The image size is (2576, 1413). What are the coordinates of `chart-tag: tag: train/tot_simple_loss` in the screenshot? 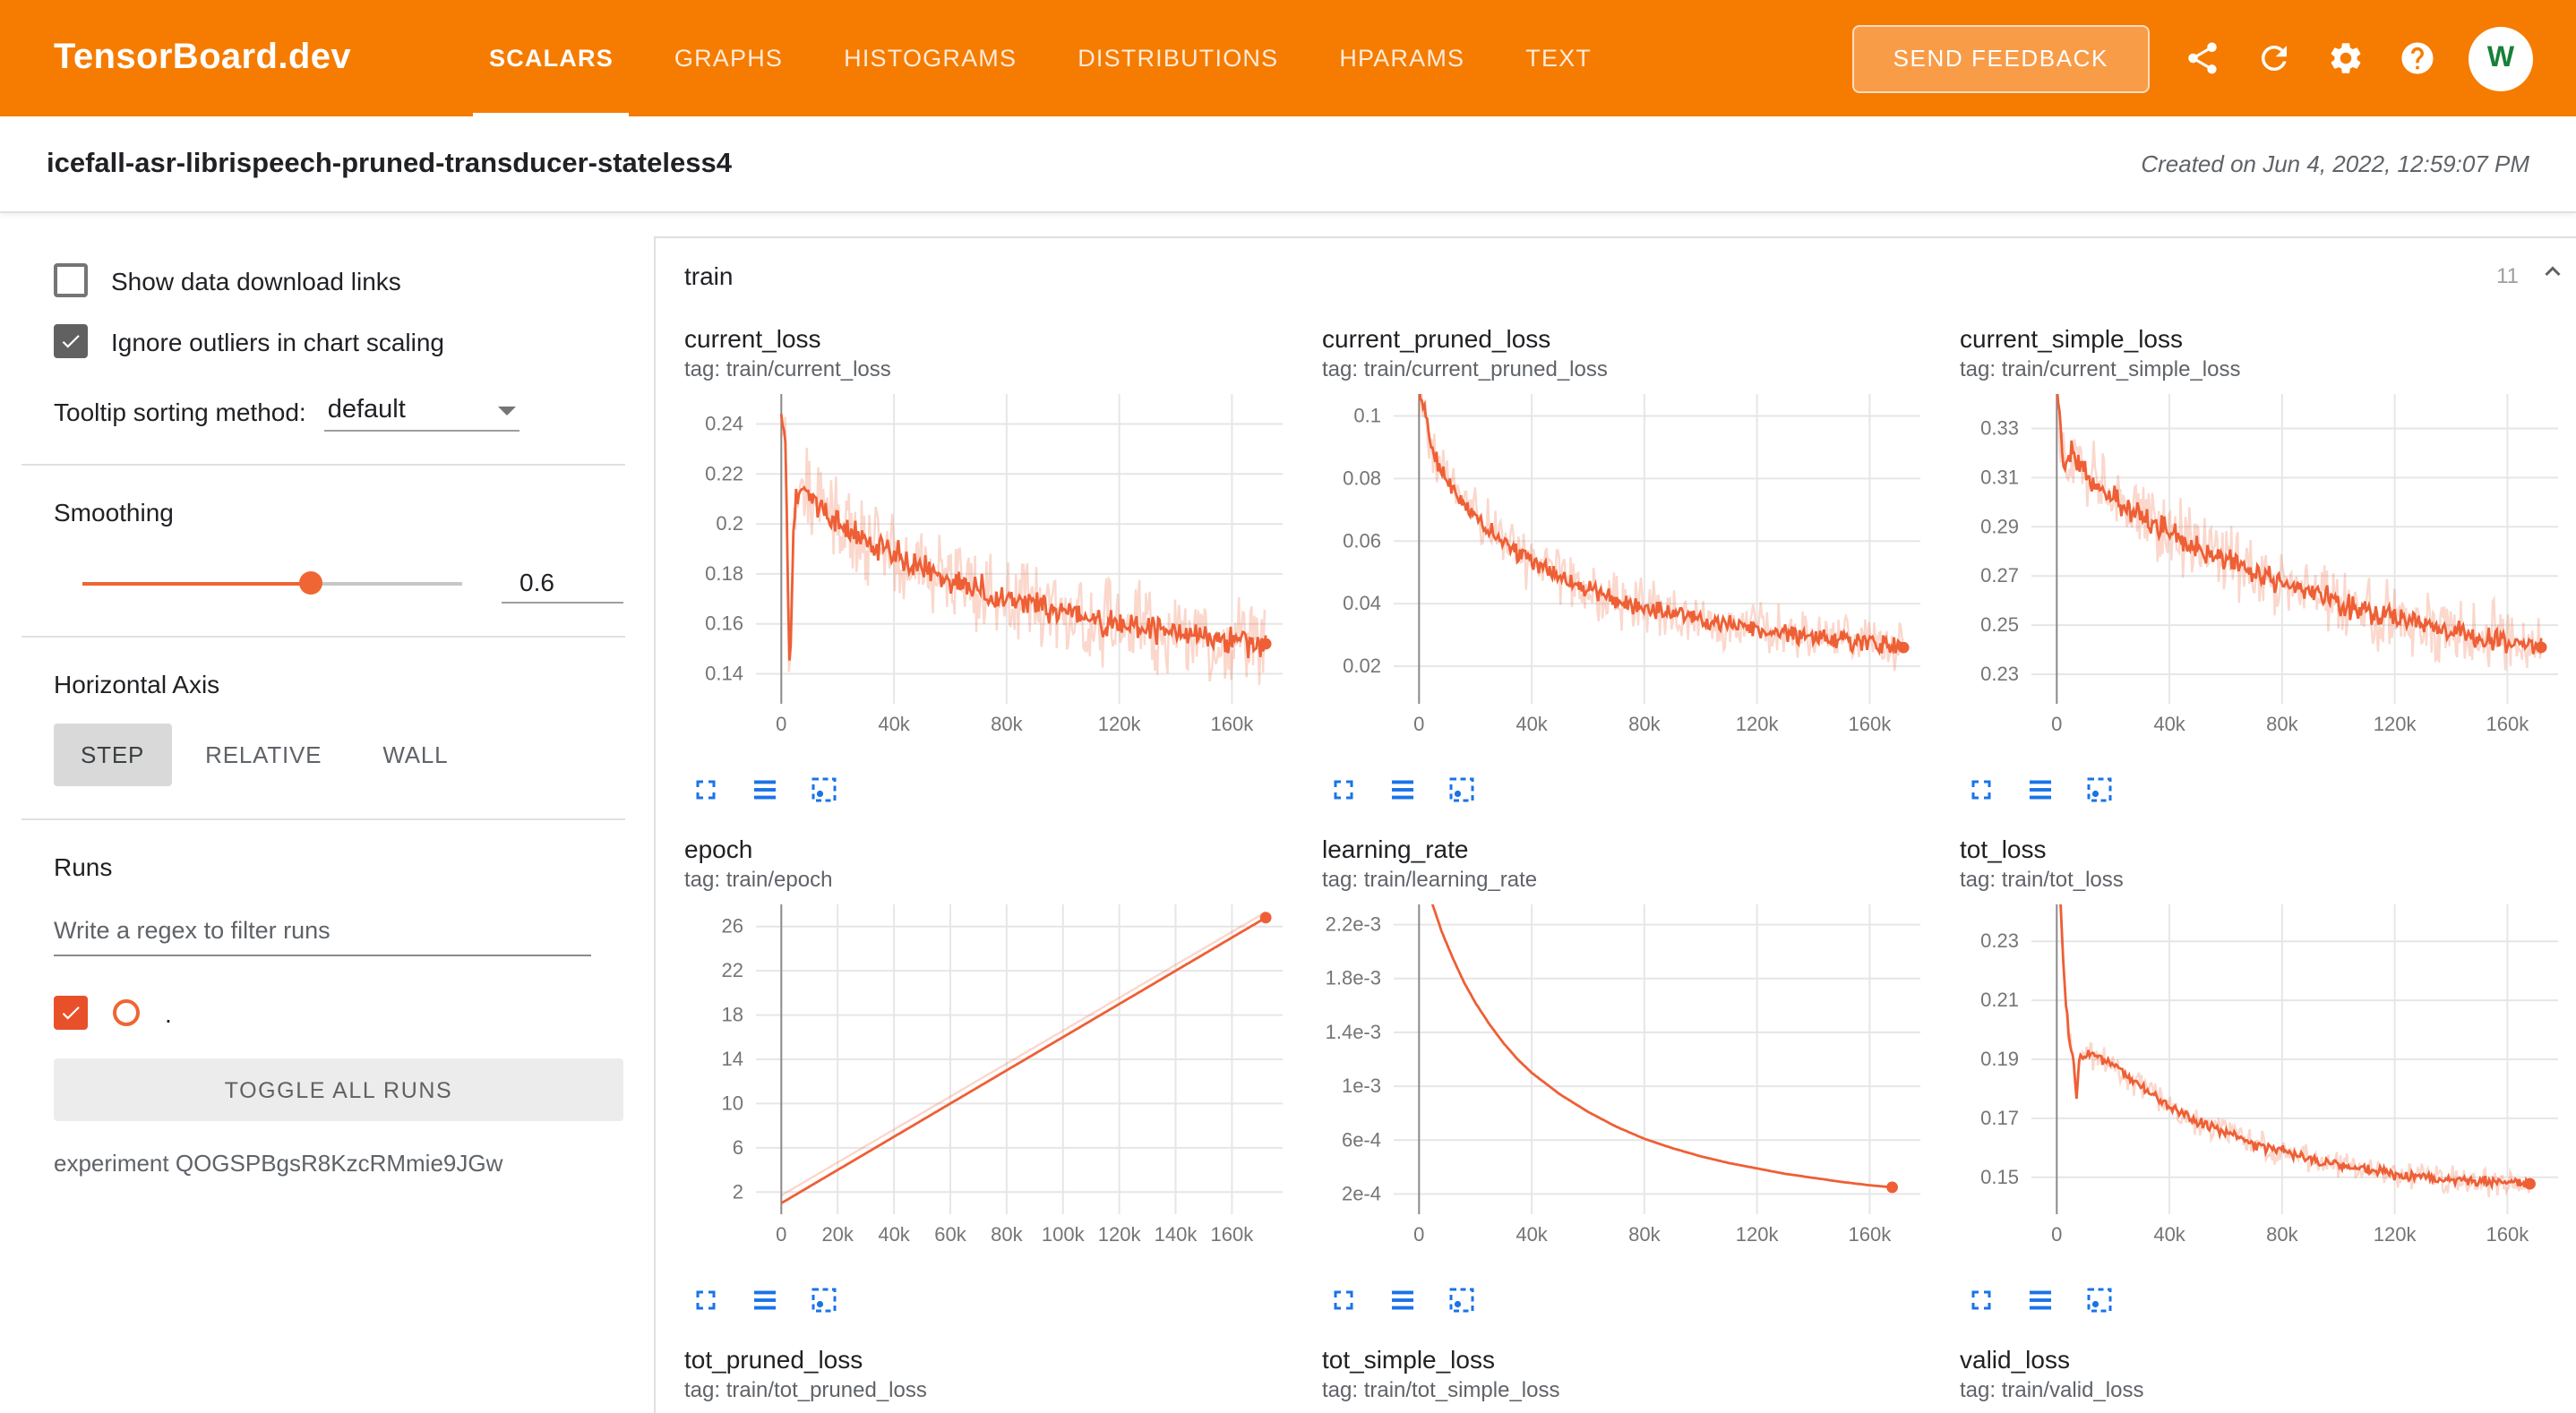 It's located at (1441, 1390).